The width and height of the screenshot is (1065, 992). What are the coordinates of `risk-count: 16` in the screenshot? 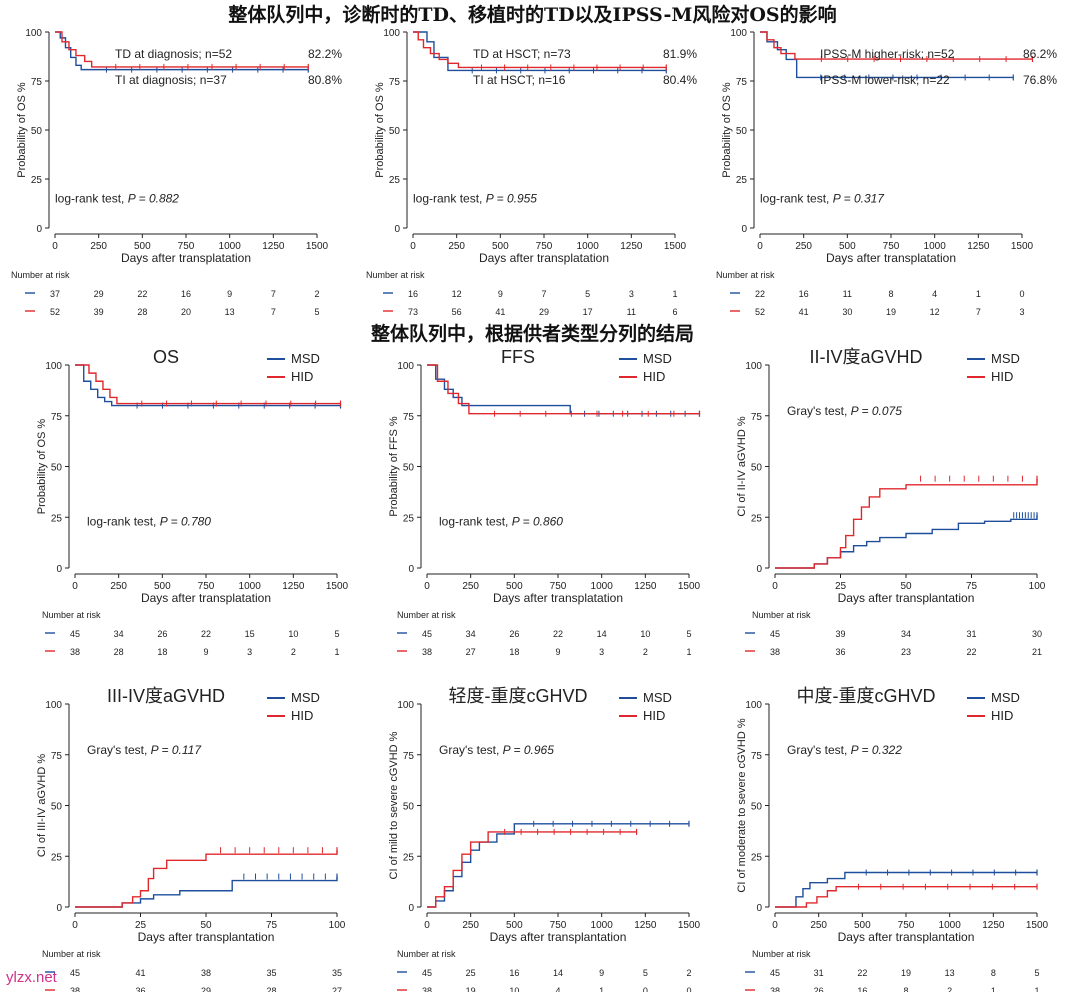 It's located at (413, 294).